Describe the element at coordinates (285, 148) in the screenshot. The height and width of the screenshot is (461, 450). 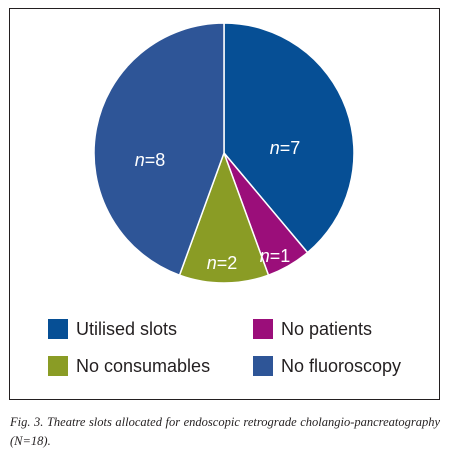
I see `slice-data-label: n=7` at that location.